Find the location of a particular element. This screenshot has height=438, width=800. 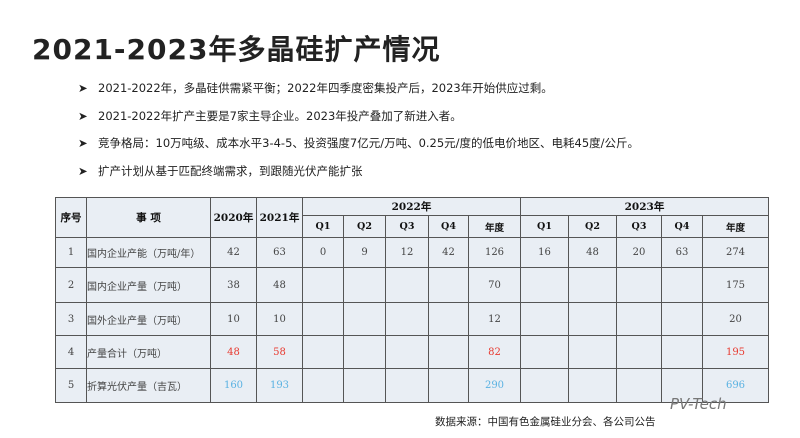

watermark: PV-Tech is located at coordinates (698, 404).